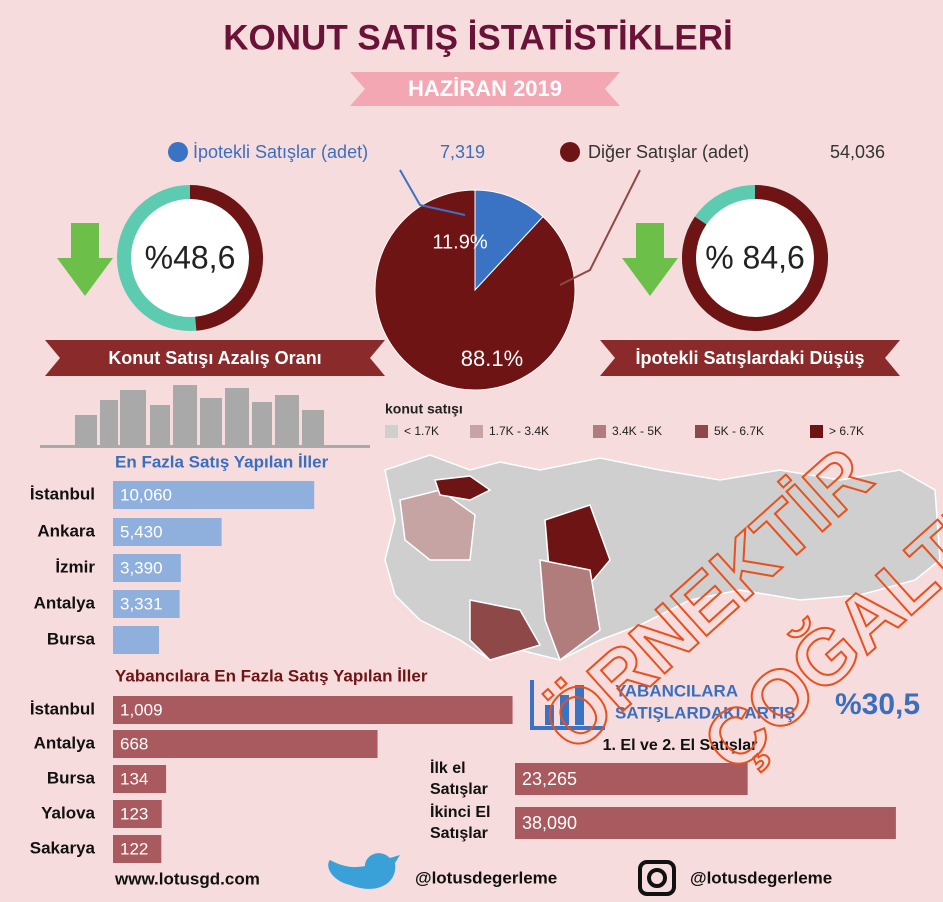 This screenshot has width=943, height=902. I want to click on increase-value: %30,5, so click(877, 704).